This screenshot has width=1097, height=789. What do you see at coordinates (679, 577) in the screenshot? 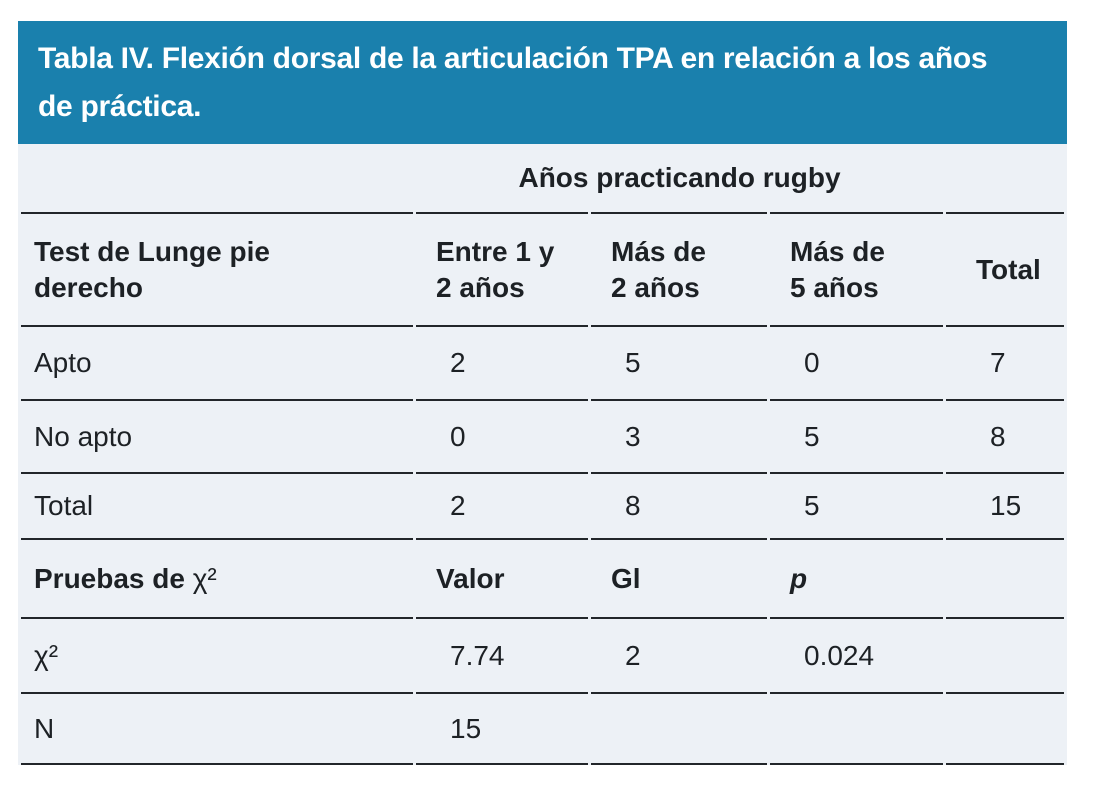
I see `chi-header-gl: Gl` at bounding box center [679, 577].